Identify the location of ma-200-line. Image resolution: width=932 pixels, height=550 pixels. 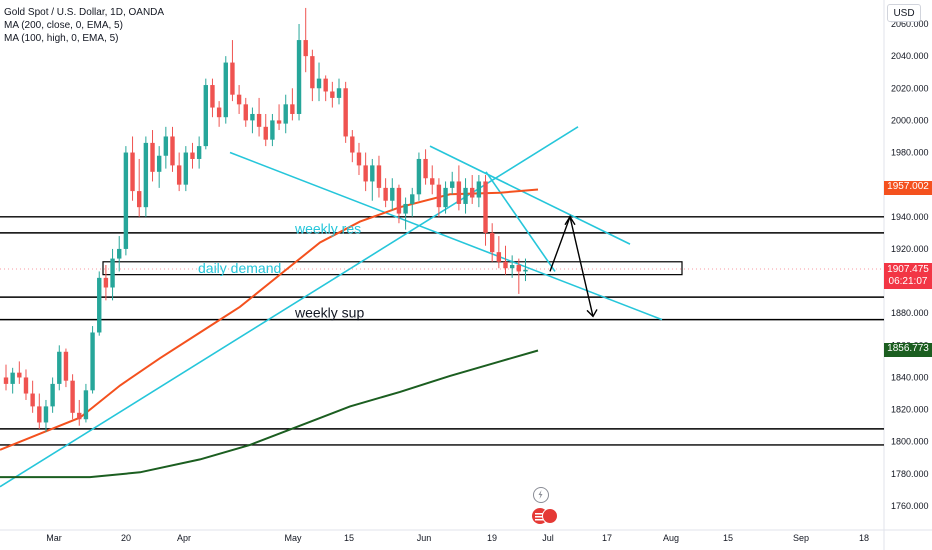
(269, 414).